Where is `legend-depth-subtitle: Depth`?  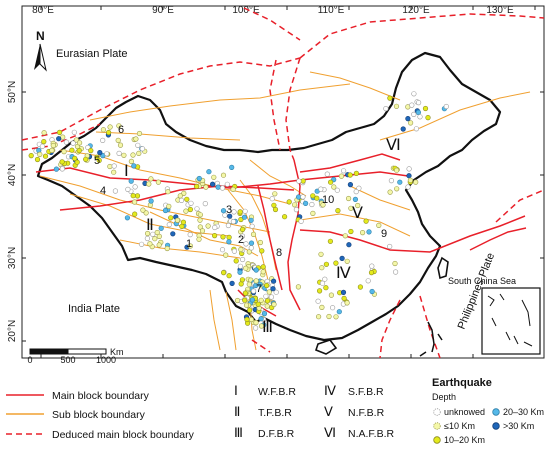
legend-depth-subtitle: Depth is located at coordinates (444, 397).